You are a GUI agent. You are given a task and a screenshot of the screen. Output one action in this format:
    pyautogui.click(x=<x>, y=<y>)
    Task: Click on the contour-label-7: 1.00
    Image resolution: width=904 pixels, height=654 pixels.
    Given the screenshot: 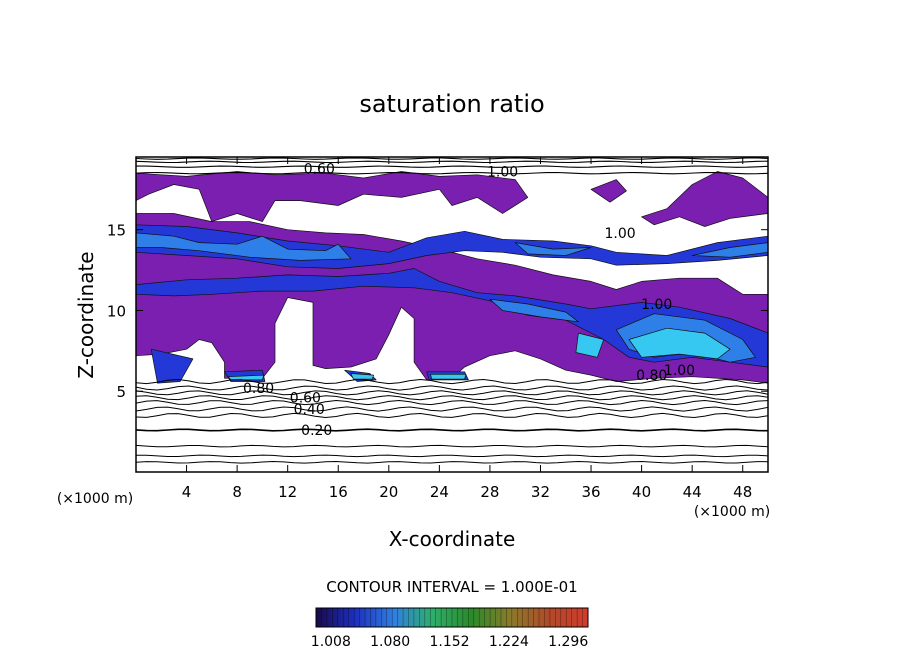 What is the action you would take?
    pyautogui.click(x=679, y=371)
    